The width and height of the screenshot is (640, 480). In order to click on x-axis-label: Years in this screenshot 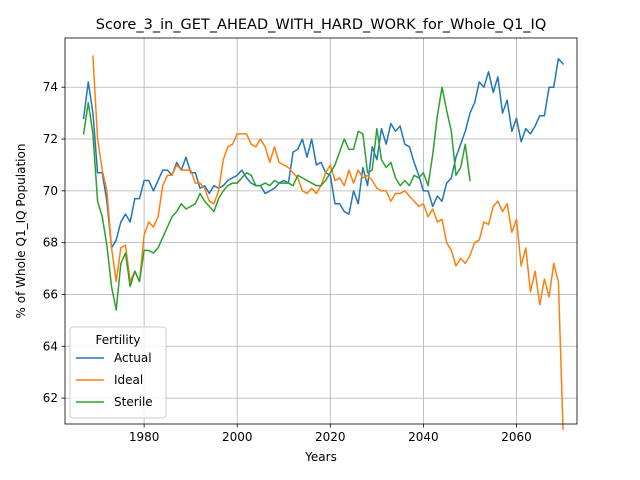, I will do `click(320, 457)`.